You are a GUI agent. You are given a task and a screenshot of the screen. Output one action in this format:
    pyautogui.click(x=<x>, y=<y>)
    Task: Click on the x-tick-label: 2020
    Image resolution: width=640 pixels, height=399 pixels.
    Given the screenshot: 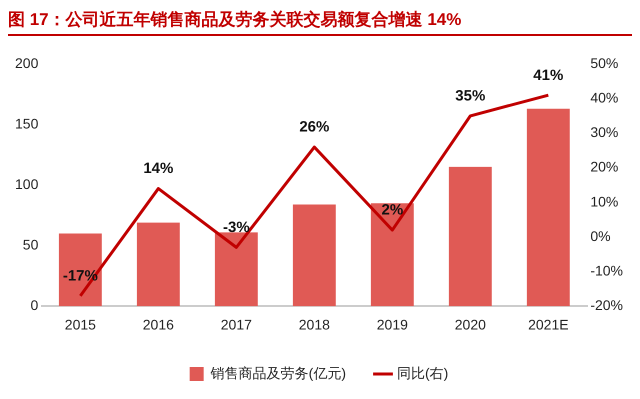 What is the action you would take?
    pyautogui.click(x=470, y=324)
    